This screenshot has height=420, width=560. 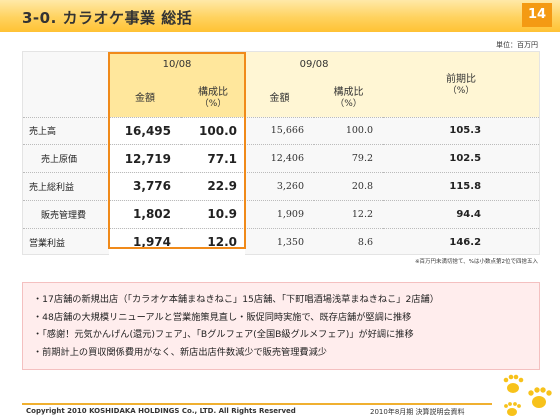 I want to click on header-corner, so click(x=66, y=64).